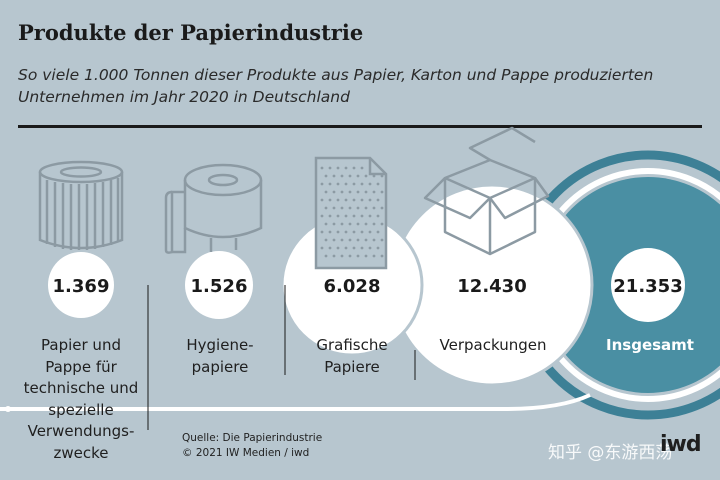  I want to click on value-label-insgesamt: 21.353, so click(647, 286).